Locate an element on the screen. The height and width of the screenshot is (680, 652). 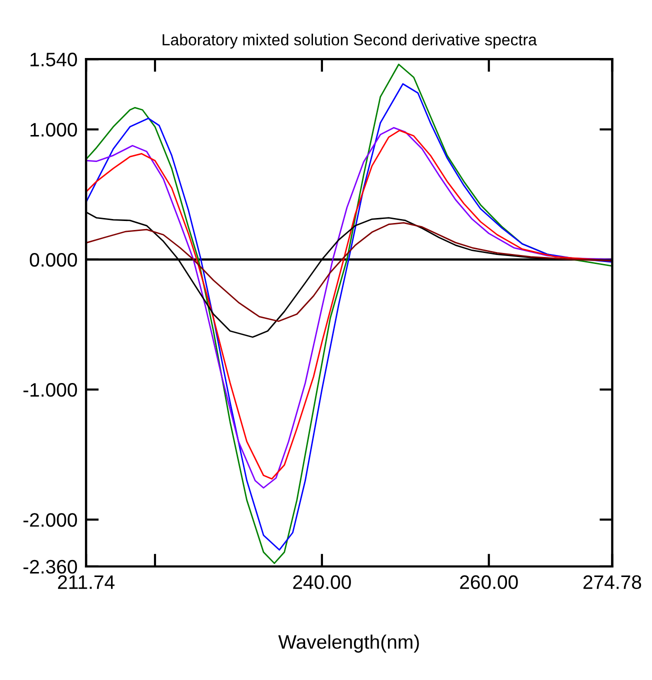
chart-title: Laboratory mixted solution Second derivative spectra is located at coordinates (349, 41).